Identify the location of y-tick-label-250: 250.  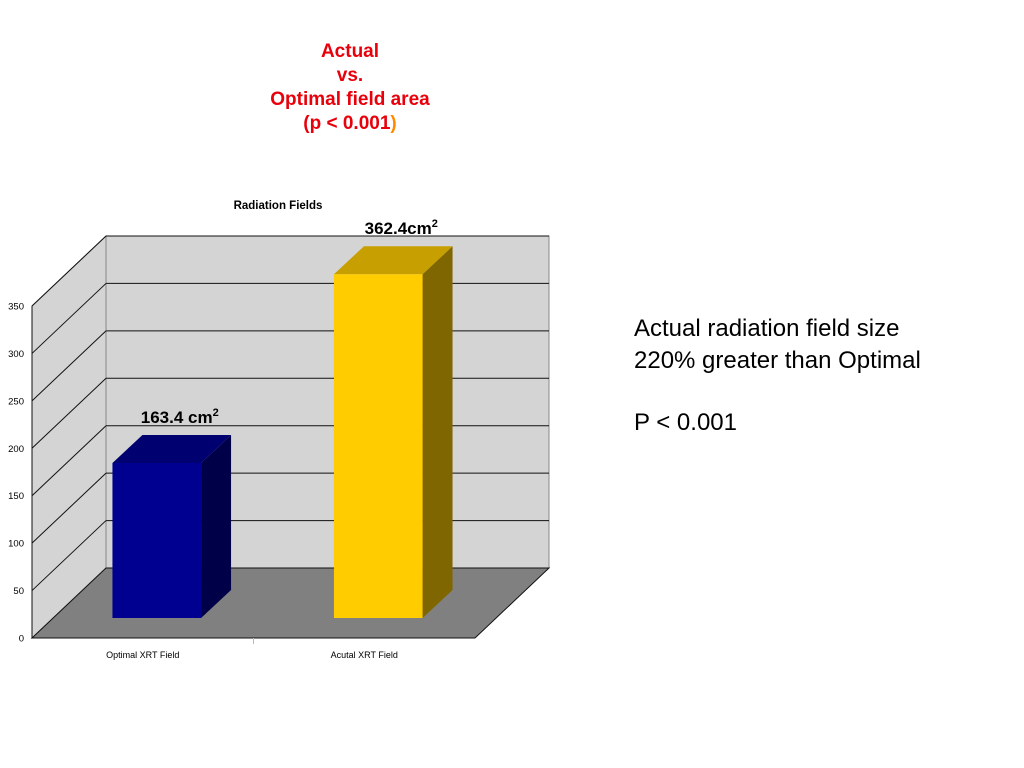
(16, 401).